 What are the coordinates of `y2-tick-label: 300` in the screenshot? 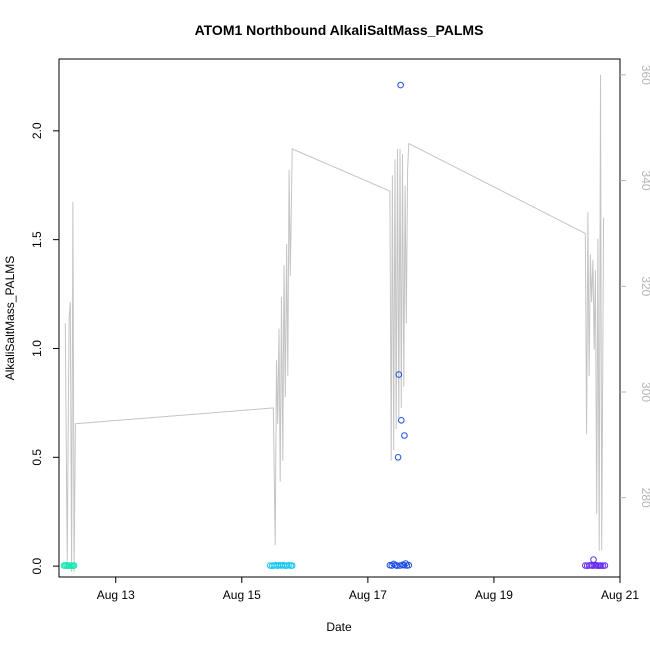 It's located at (644, 392).